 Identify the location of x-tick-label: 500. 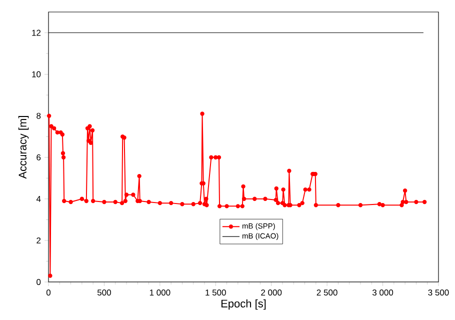
(104, 293).